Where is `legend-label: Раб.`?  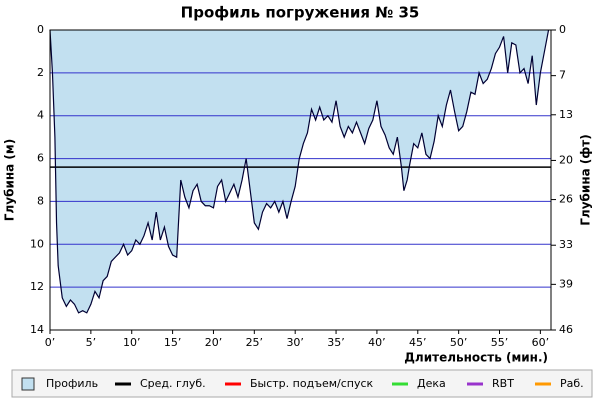 legend-label: Раб. is located at coordinates (572, 383).